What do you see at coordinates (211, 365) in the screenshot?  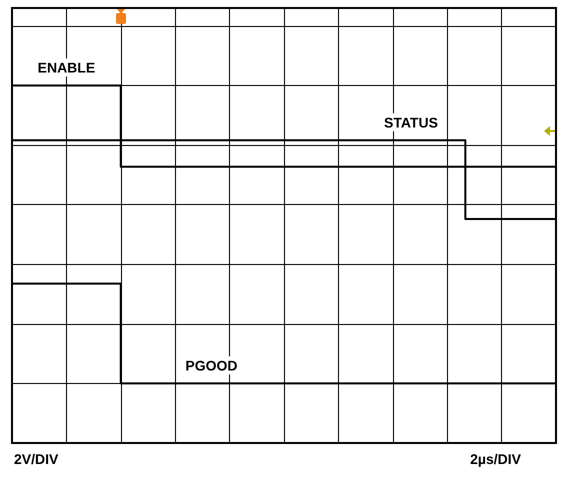 I see `series-label: PGOOD` at bounding box center [211, 365].